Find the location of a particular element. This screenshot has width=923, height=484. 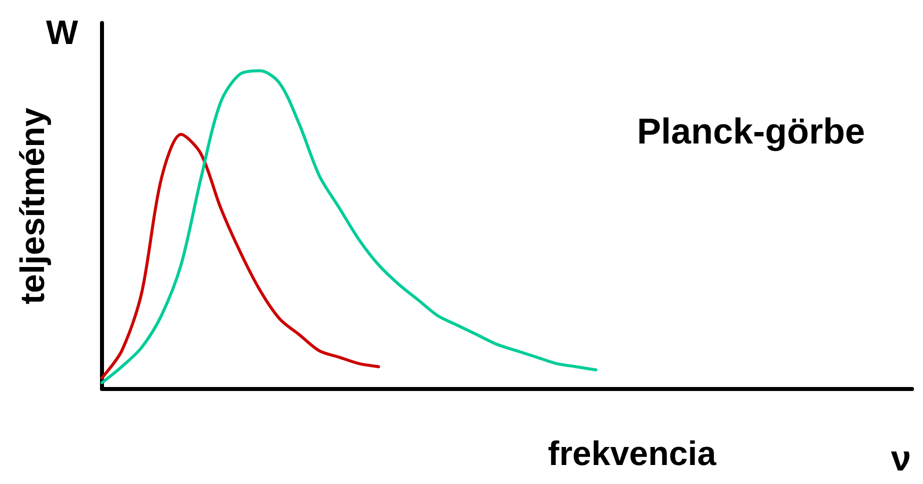

text: W is located at coordinates (62, 33).